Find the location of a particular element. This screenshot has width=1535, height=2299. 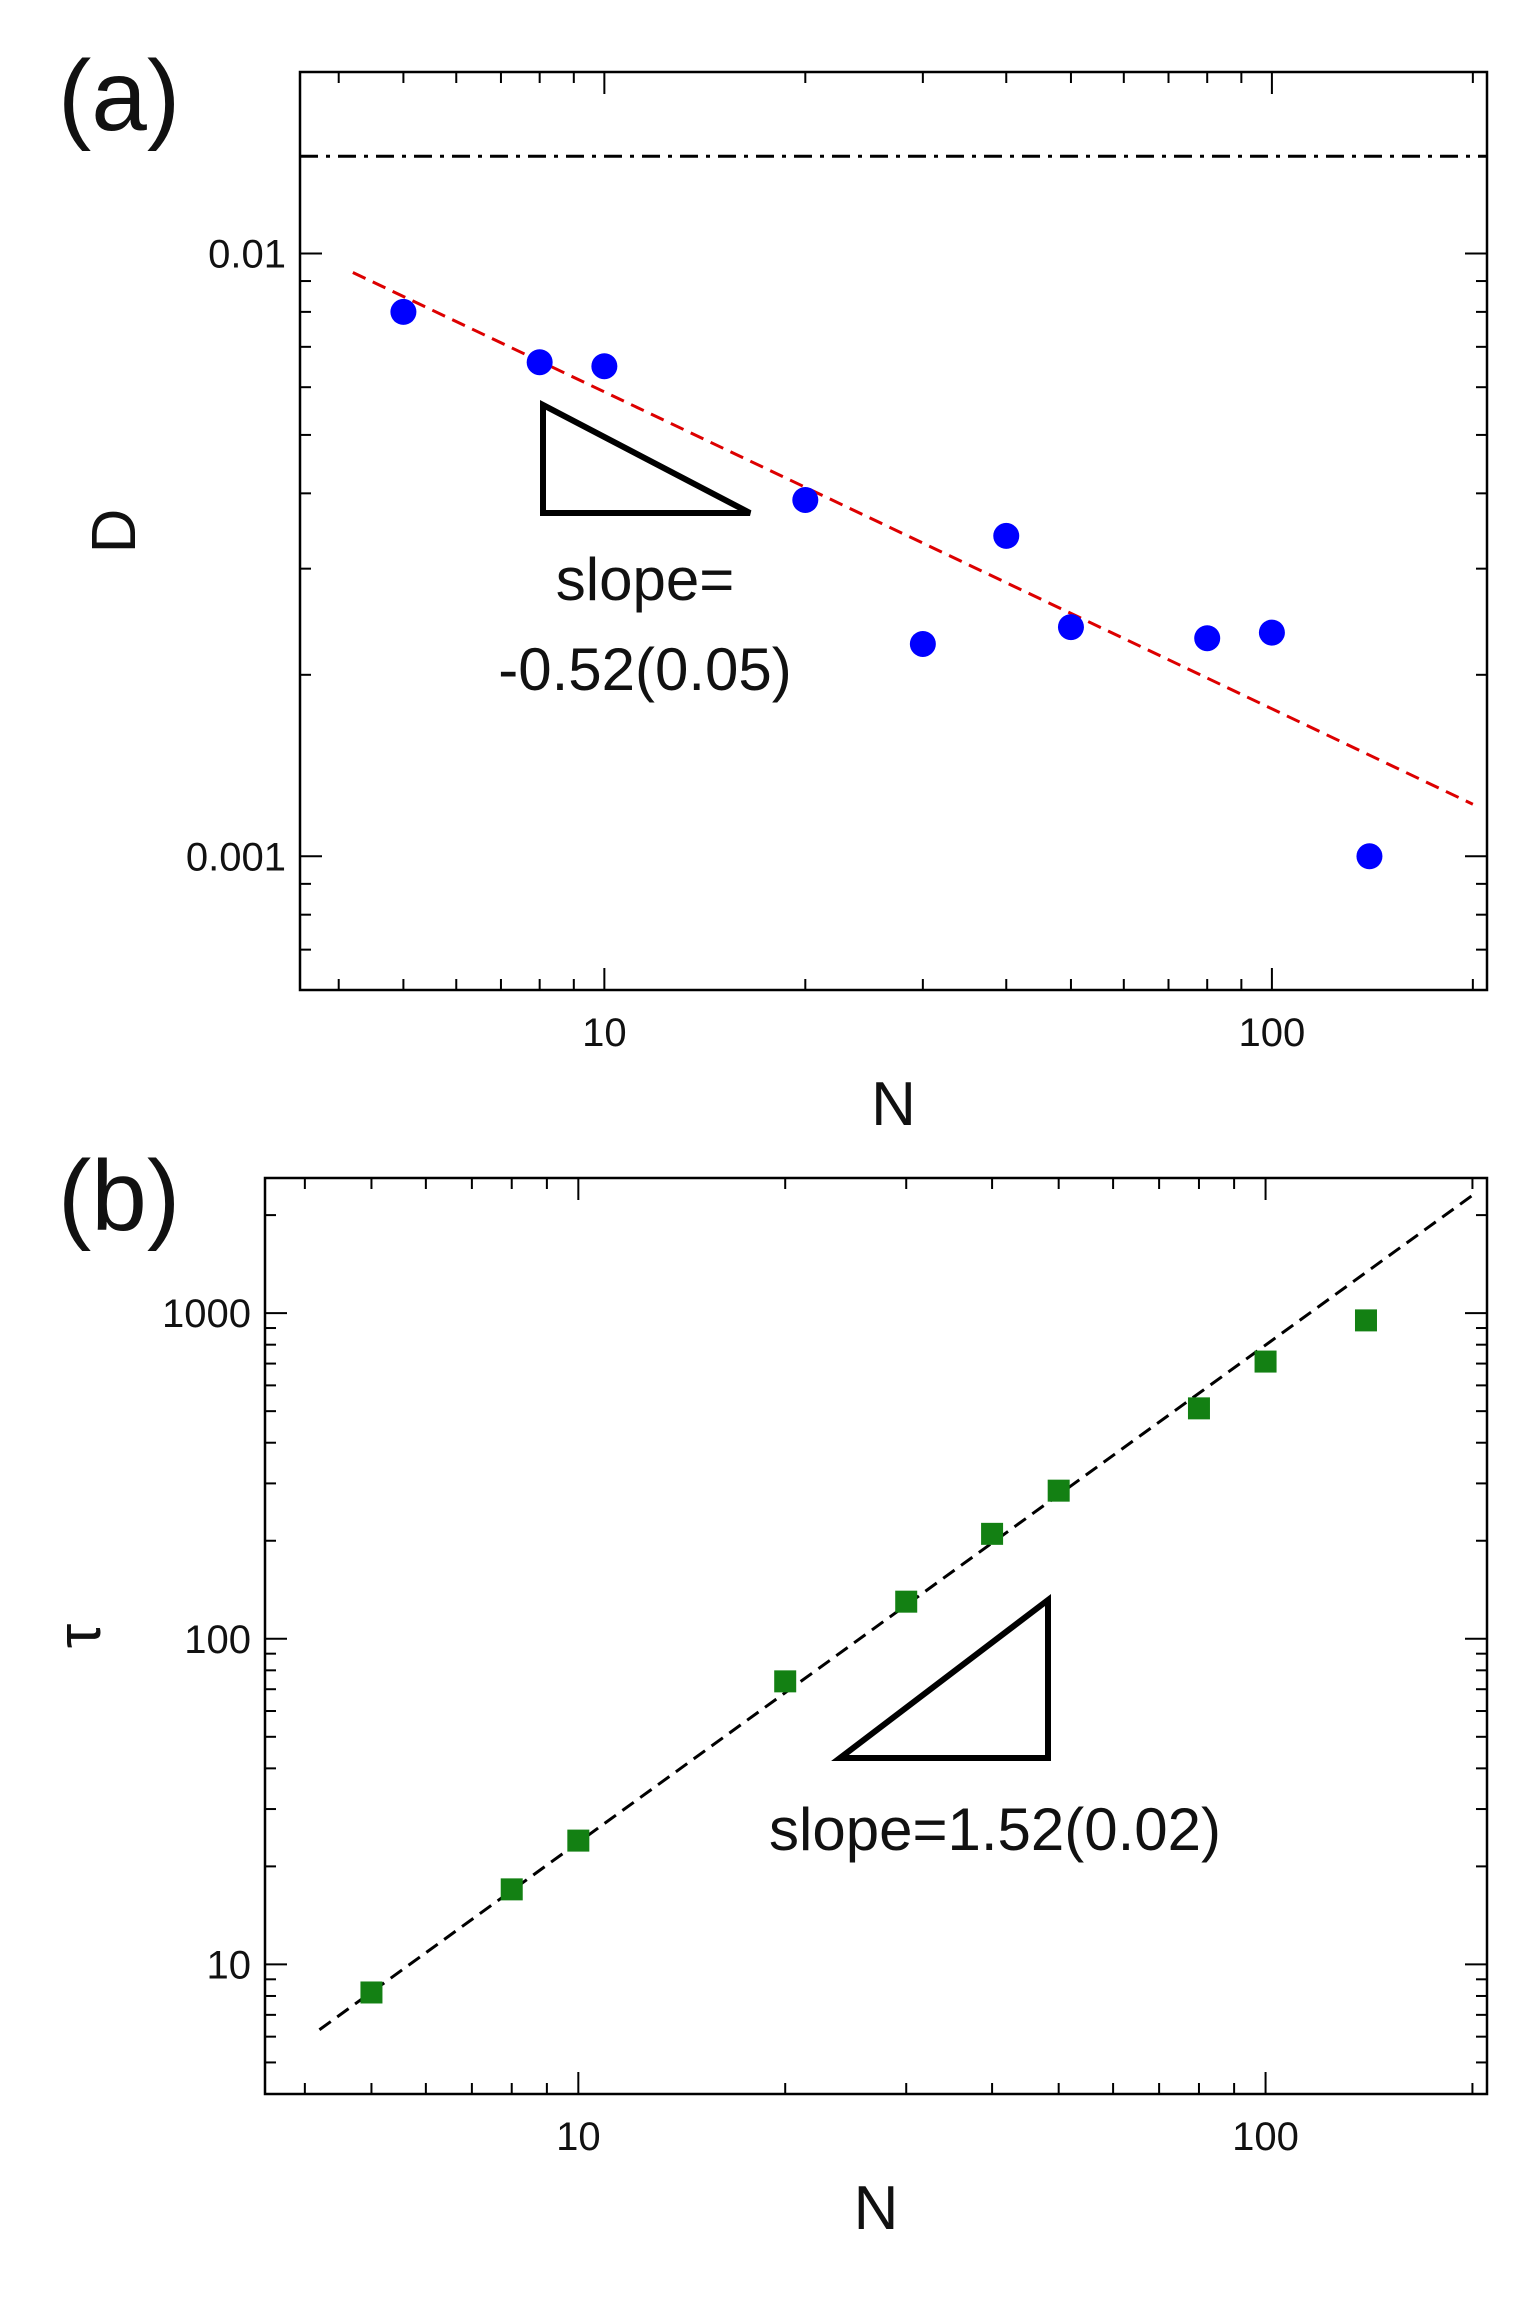

panel-a-slope-label-1: slope= is located at coordinates (645, 579).